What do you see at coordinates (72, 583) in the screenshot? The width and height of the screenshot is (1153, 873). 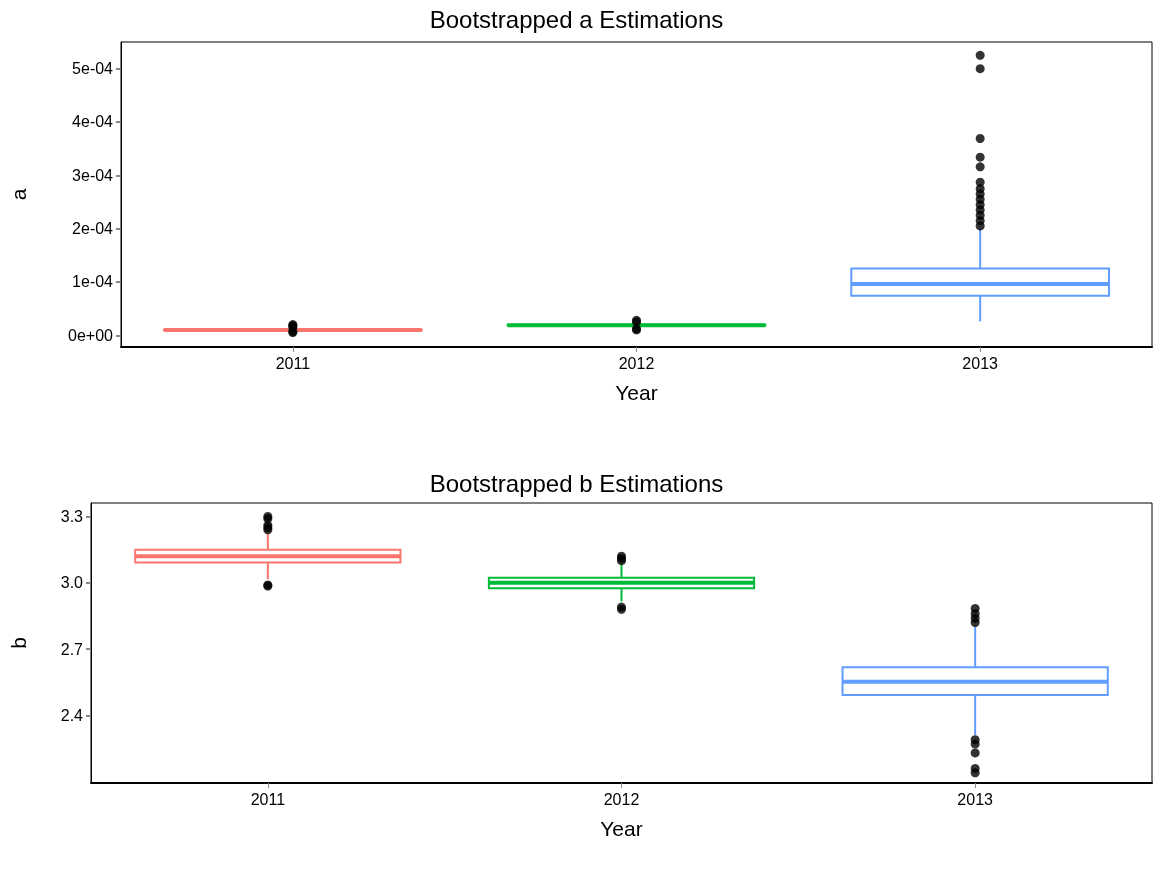 I see `y-tick-label: 3.0` at bounding box center [72, 583].